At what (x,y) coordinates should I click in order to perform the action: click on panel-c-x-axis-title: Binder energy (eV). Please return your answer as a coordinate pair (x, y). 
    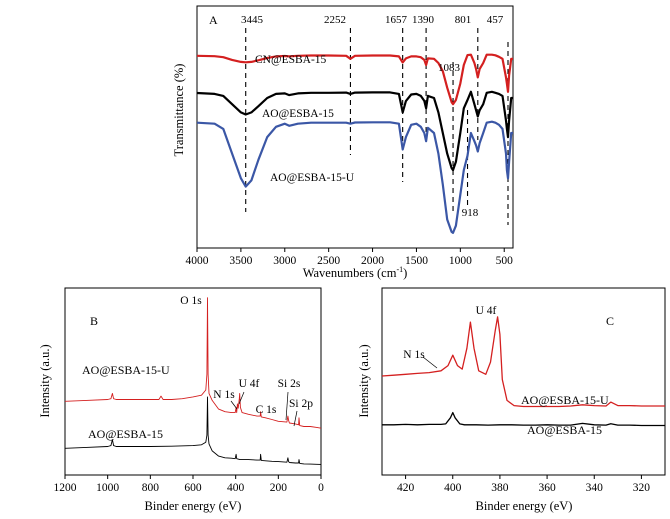
    Looking at the image, I should click on (524, 506).